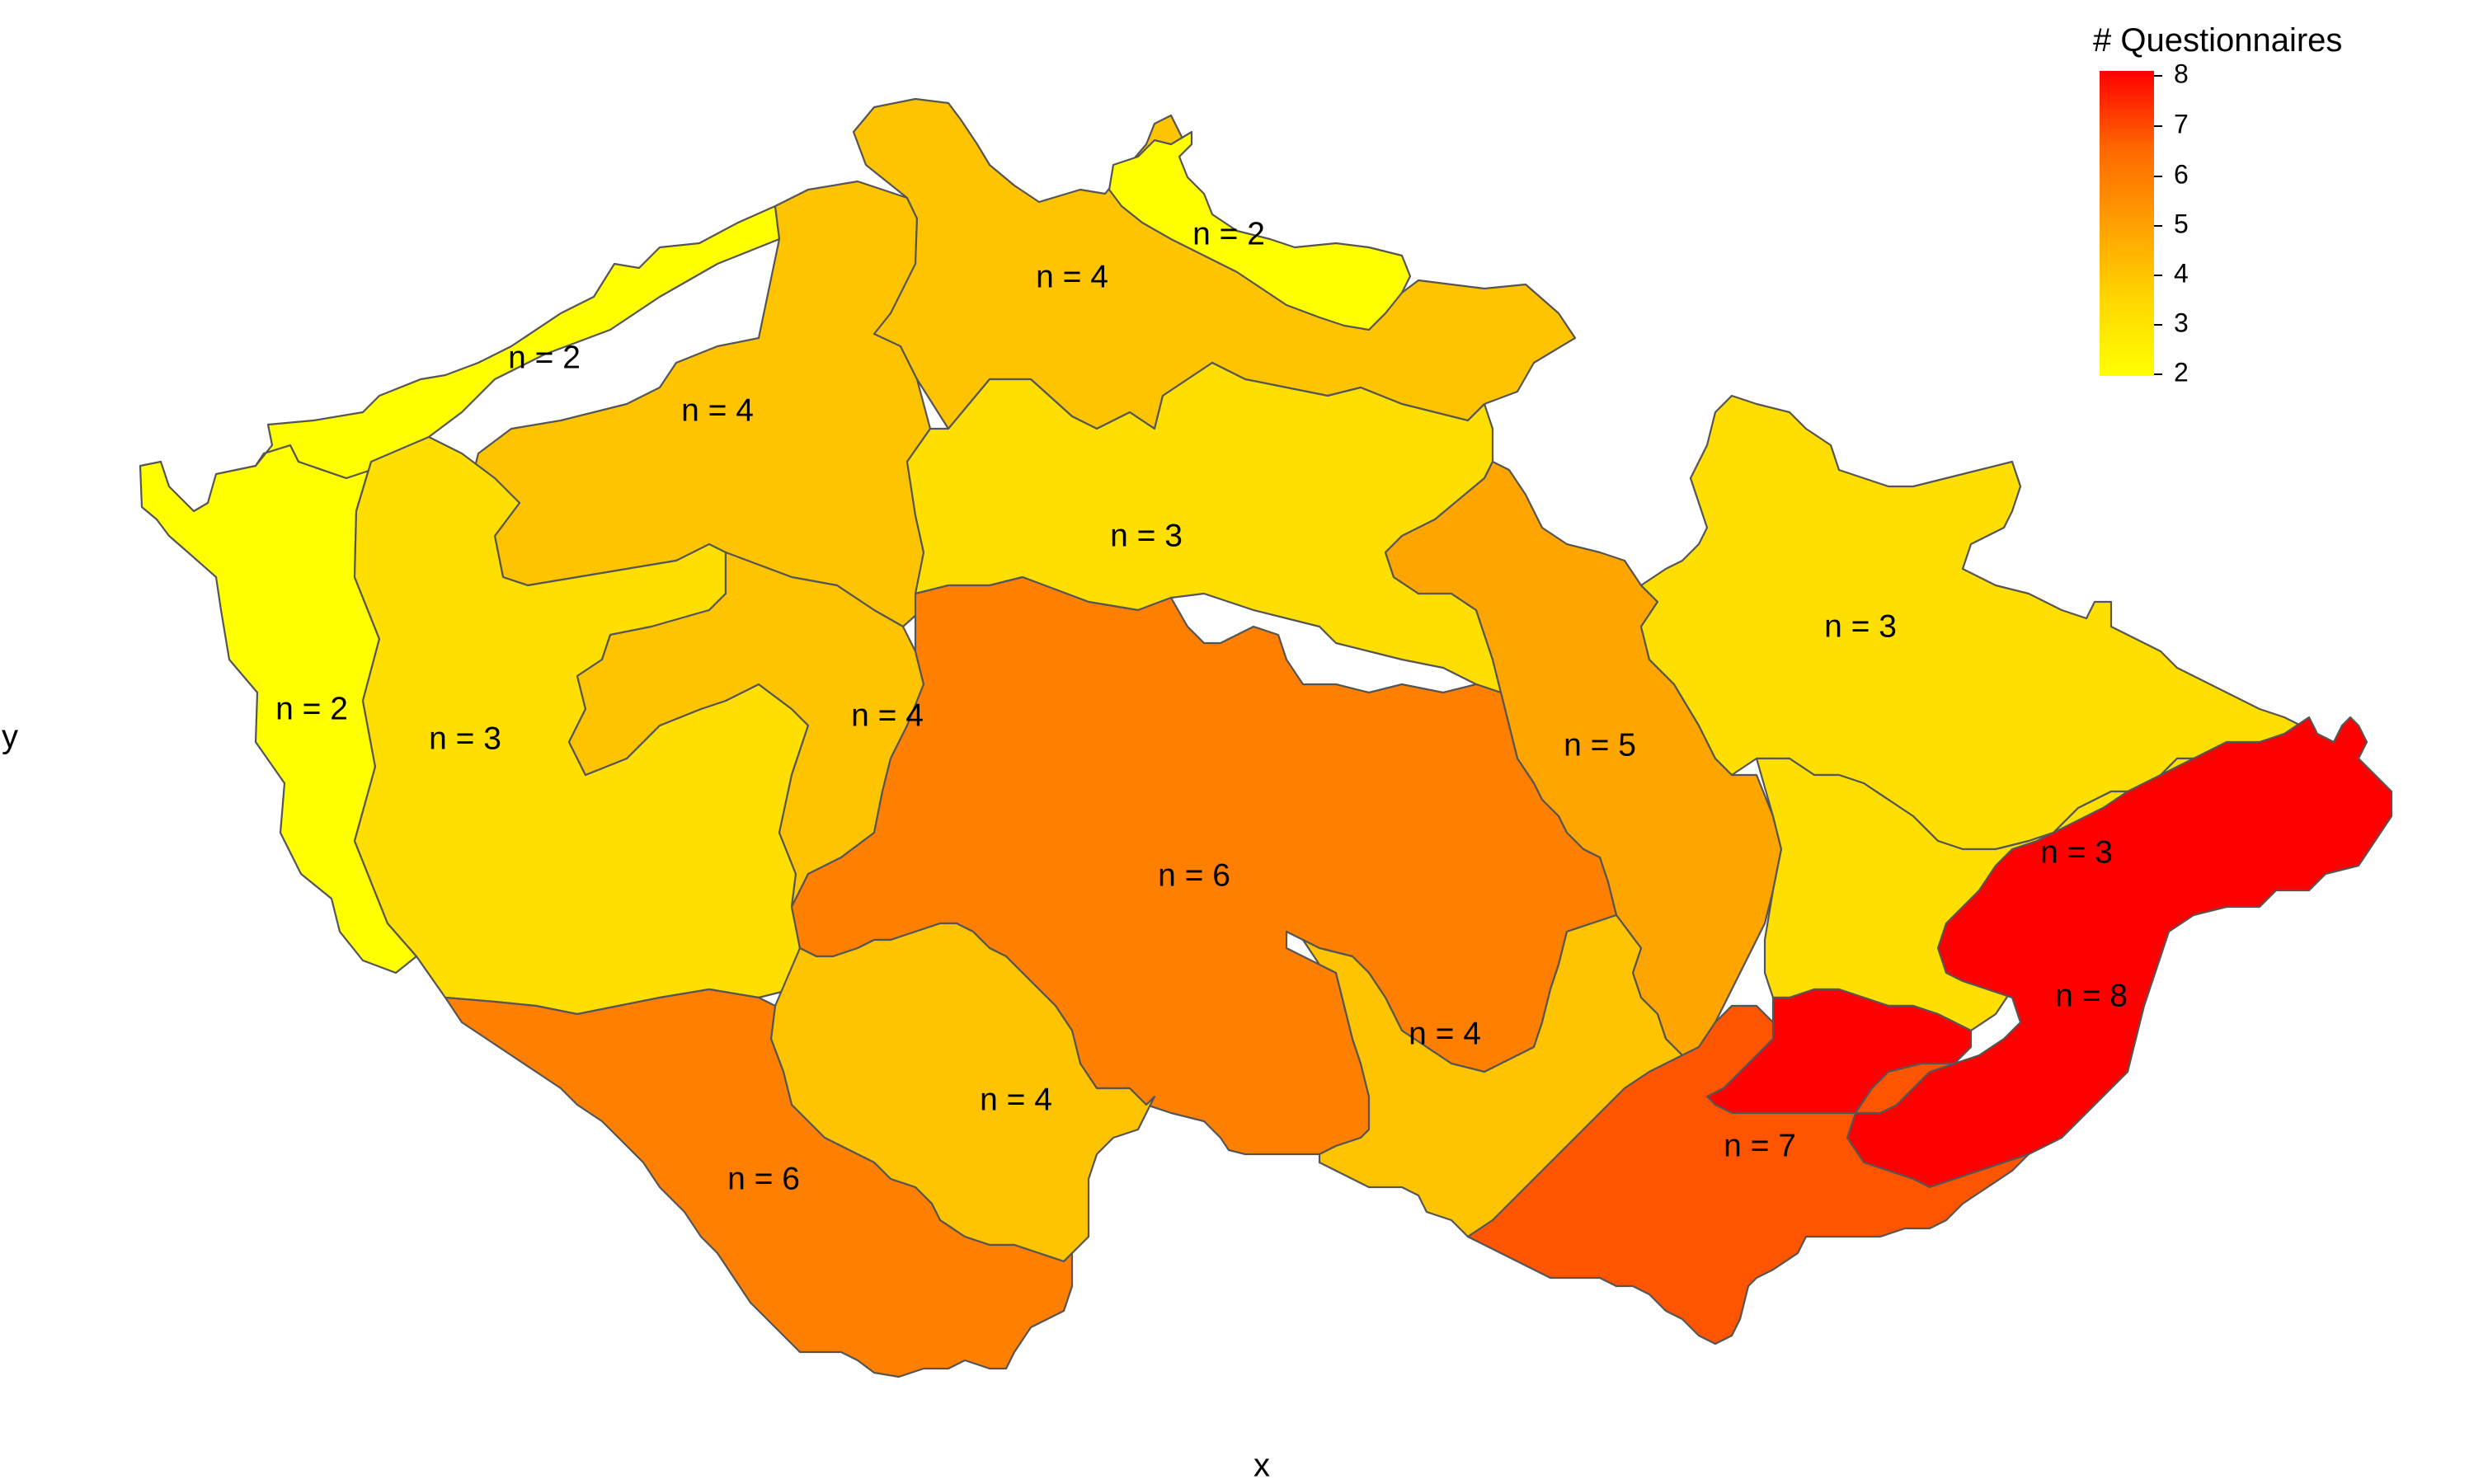  I want to click on region-label-stredocesky-sw: n = 4, so click(887, 715).